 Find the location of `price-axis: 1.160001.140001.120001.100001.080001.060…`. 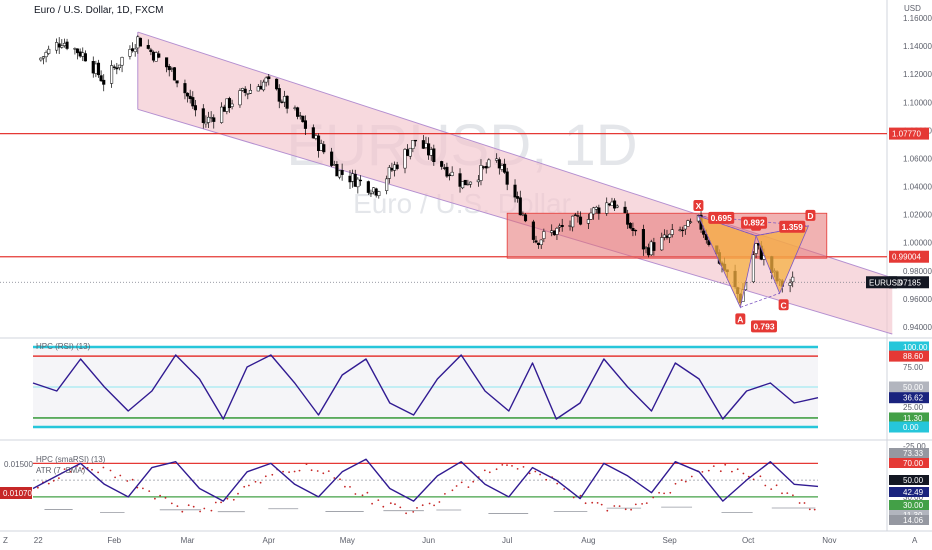

price-axis: 1.160001.140001.120001.100001.080001.060… is located at coordinates (899, 173).